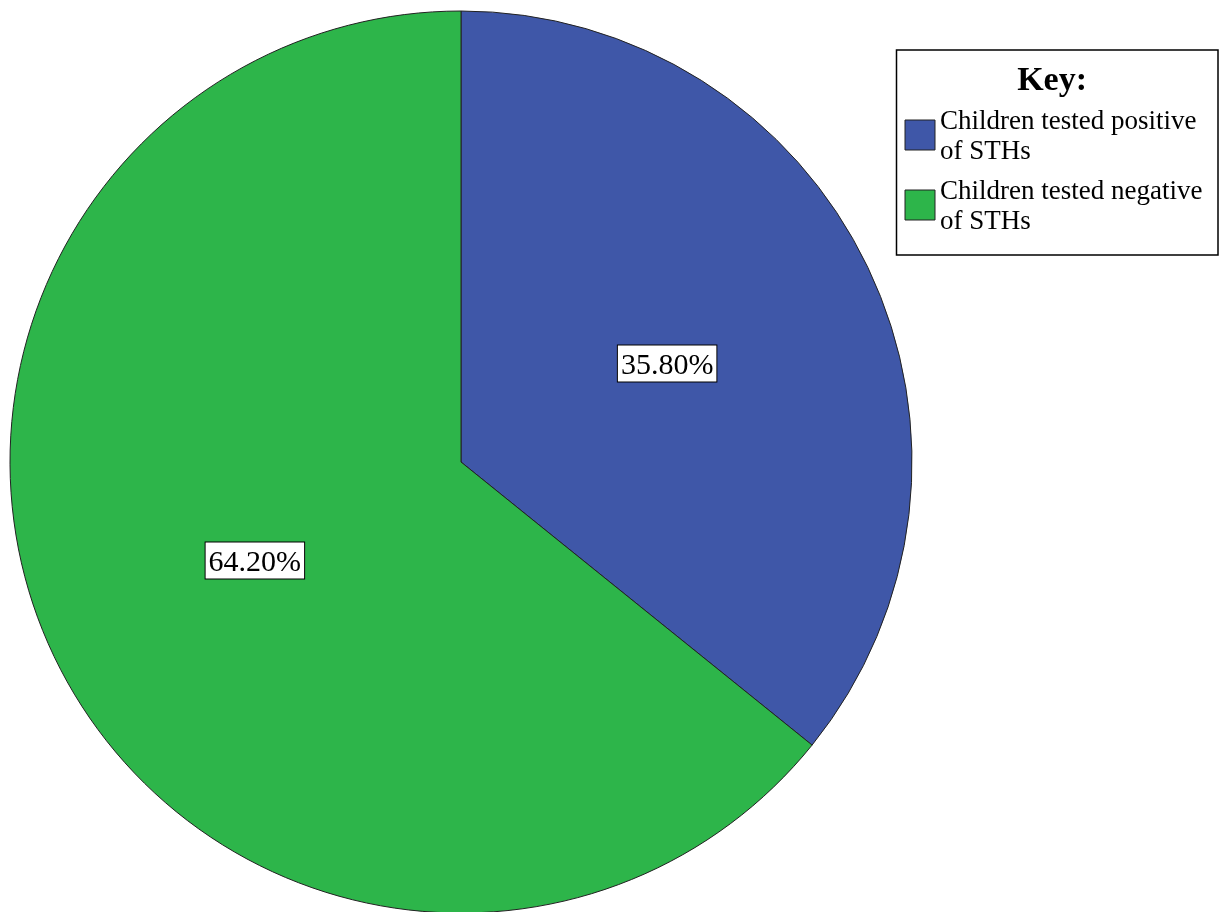  Describe the element at coordinates (1072, 135) in the screenshot. I see `legend-label: Children tested positive of STHs` at that location.